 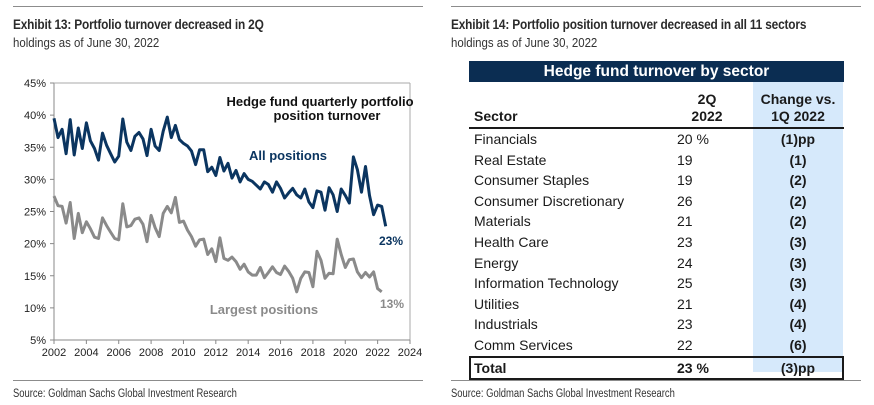 What do you see at coordinates (327, 115) in the screenshot?
I see `chart-title-line-2: position turnover` at bounding box center [327, 115].